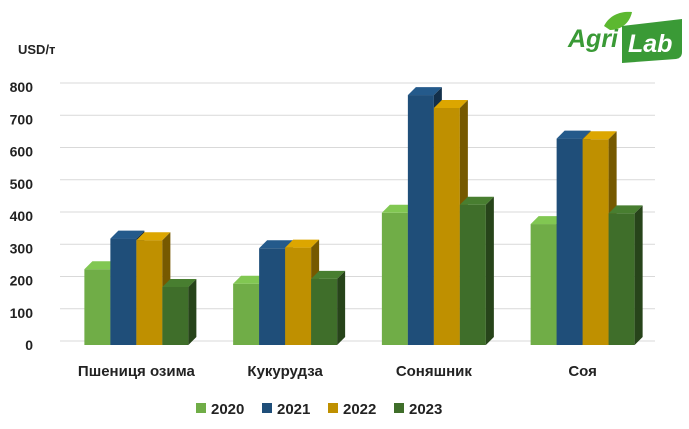  I want to click on y-tick-label: 300, so click(22, 248).